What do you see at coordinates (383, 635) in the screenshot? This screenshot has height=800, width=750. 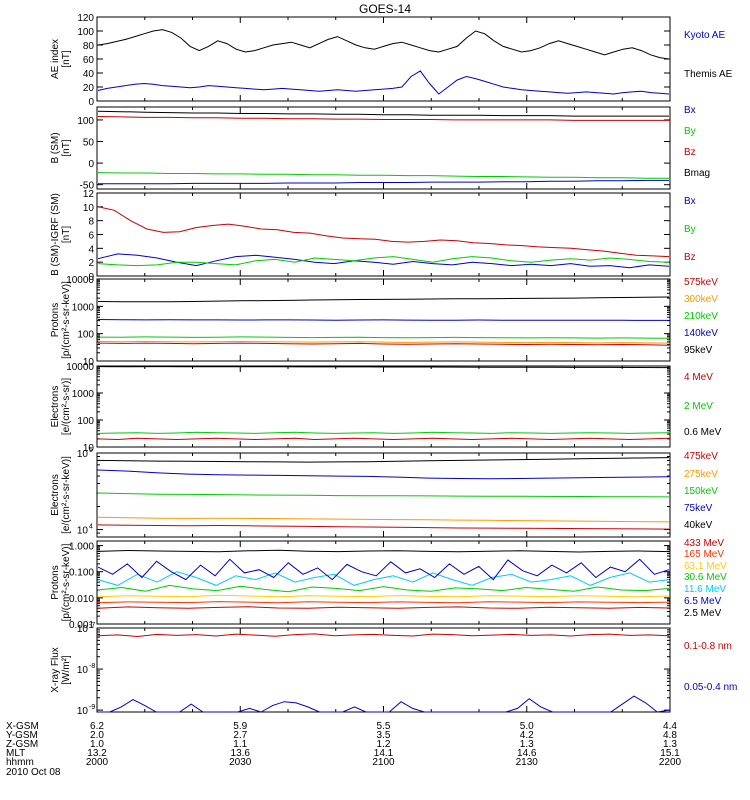 I see `series-line-0-1-0-8-nm` at bounding box center [383, 635].